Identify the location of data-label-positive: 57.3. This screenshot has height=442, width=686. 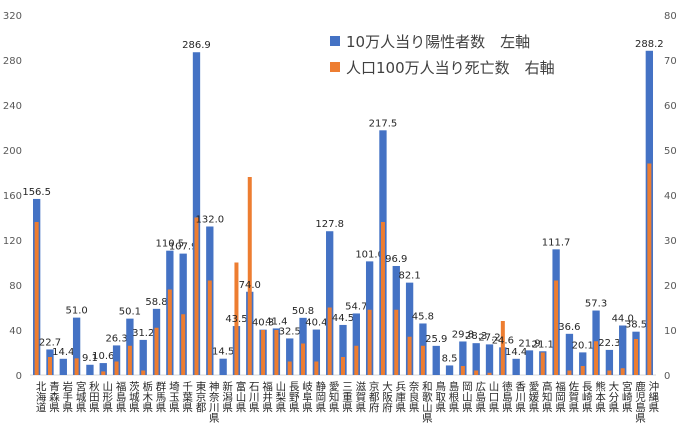
(596, 304).